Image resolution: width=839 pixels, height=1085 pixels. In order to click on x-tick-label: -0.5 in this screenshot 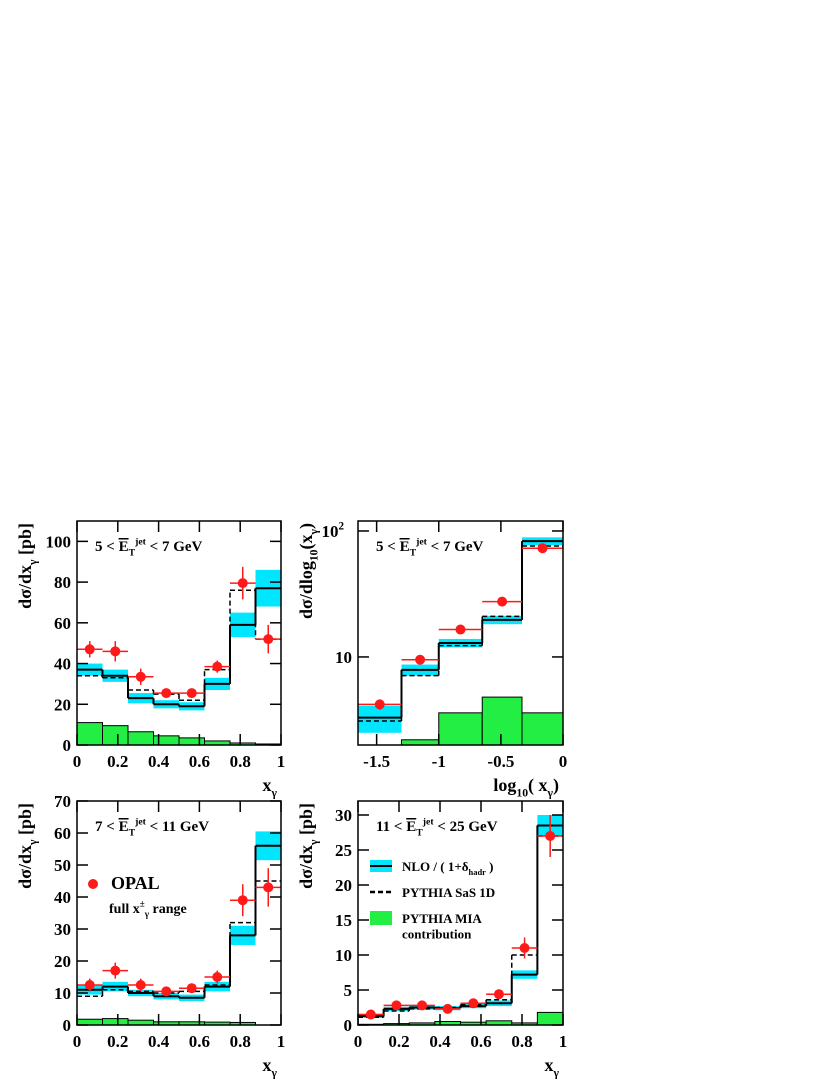, I will do `click(500, 761)`.